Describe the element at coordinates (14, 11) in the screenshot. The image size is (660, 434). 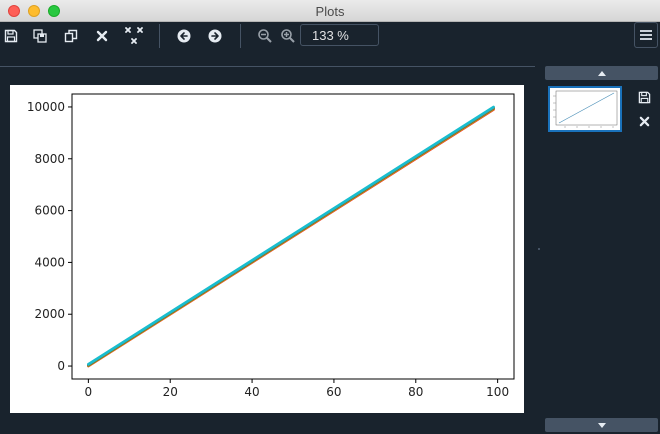
I see `window-close-button` at that location.